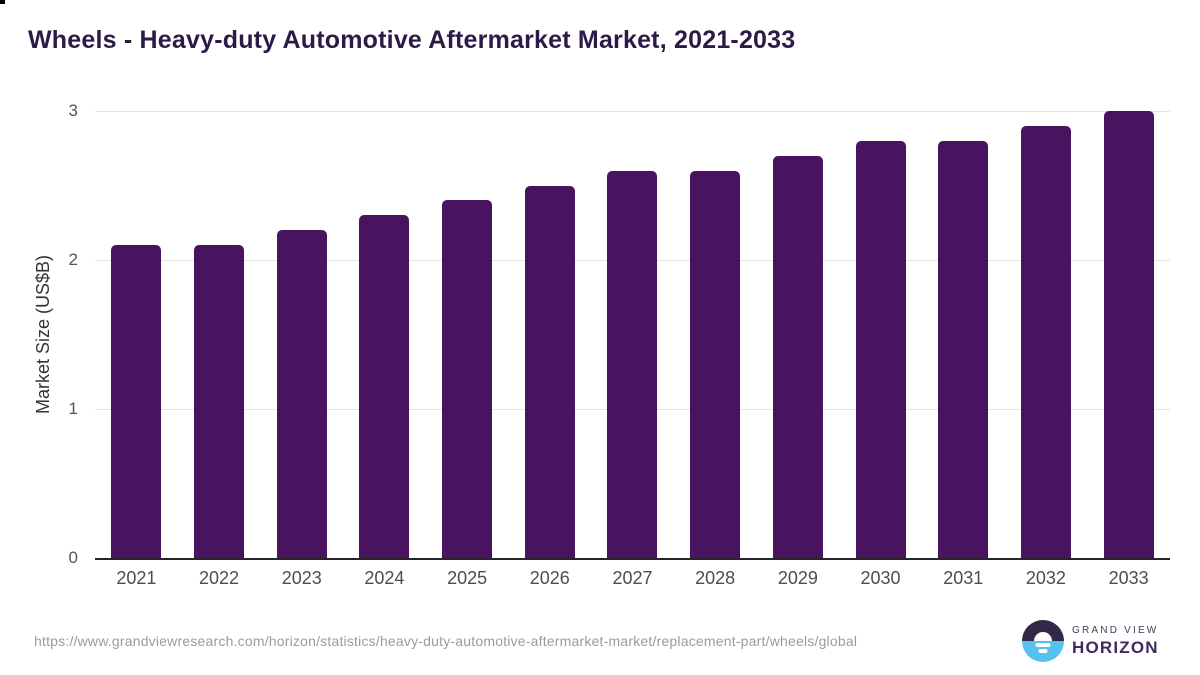 This screenshot has height=675, width=1200. What do you see at coordinates (136, 401) in the screenshot?
I see `bar-2021` at bounding box center [136, 401].